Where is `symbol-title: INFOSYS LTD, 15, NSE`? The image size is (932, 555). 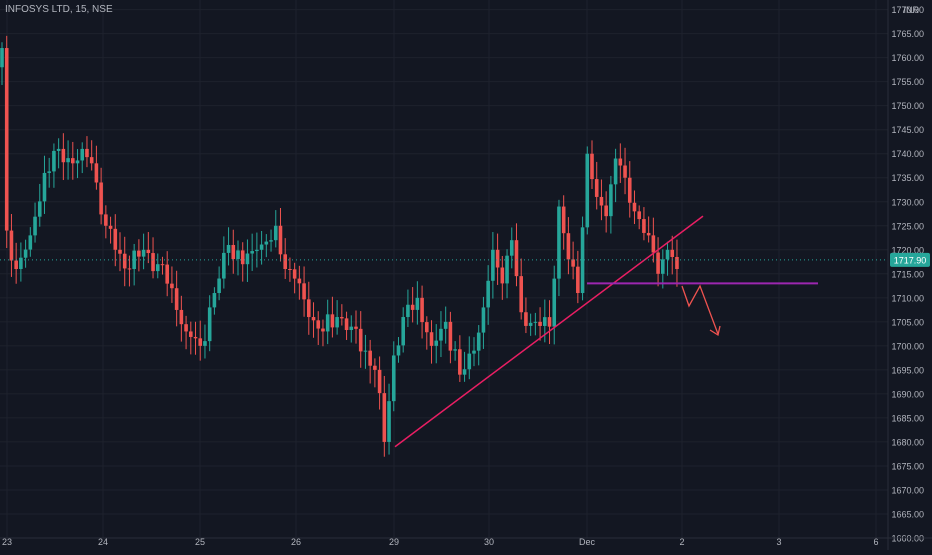
symbol-title: INFOSYS LTD, 15, NSE is located at coordinates (59, 9).